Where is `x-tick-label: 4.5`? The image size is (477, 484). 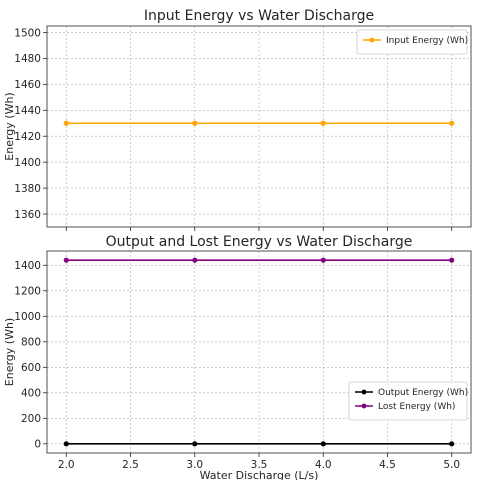 x-tick-label: 4.5 is located at coordinates (387, 465).